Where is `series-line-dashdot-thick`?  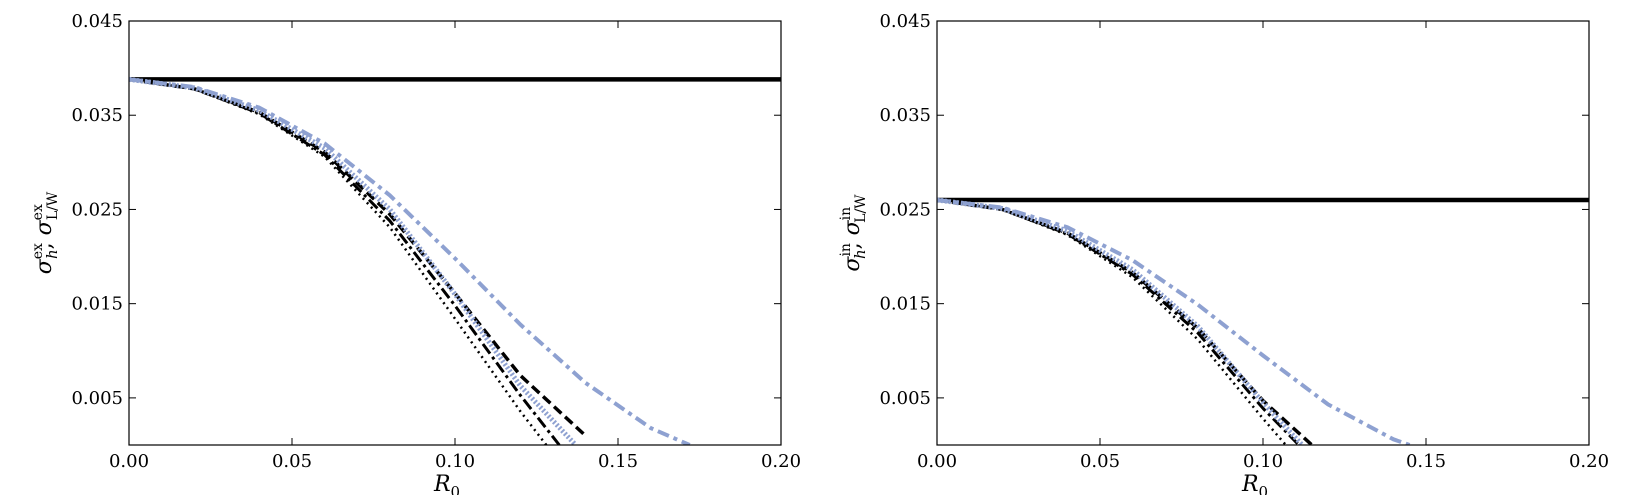
series-line-dashdot-thick is located at coordinates (1174, 321).